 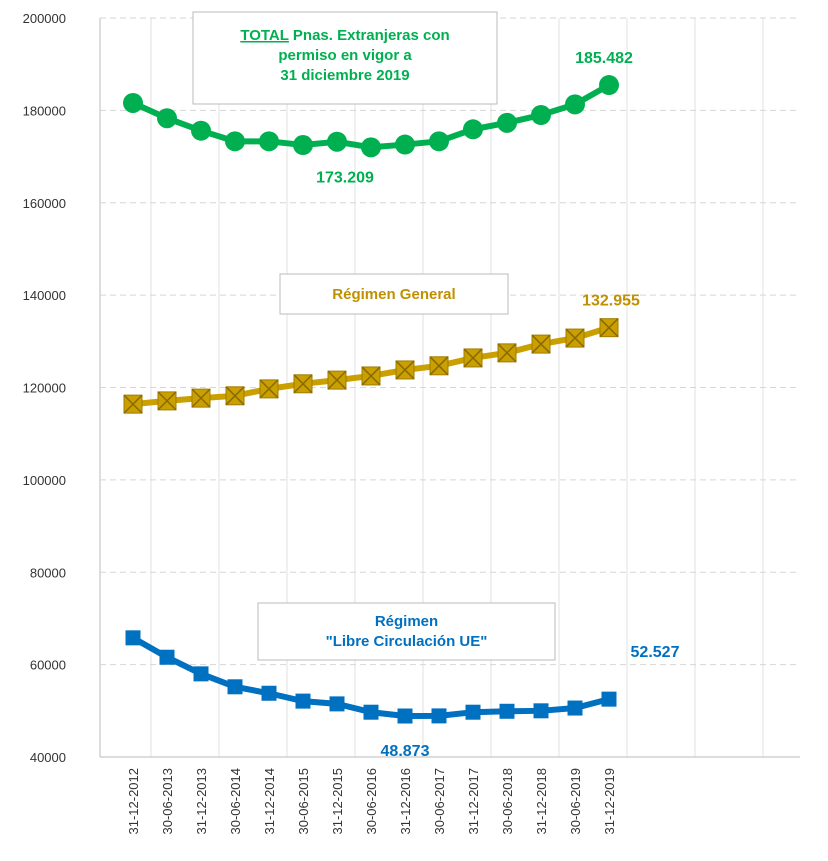 I want to click on series-label: Régimen, so click(x=406, y=621).